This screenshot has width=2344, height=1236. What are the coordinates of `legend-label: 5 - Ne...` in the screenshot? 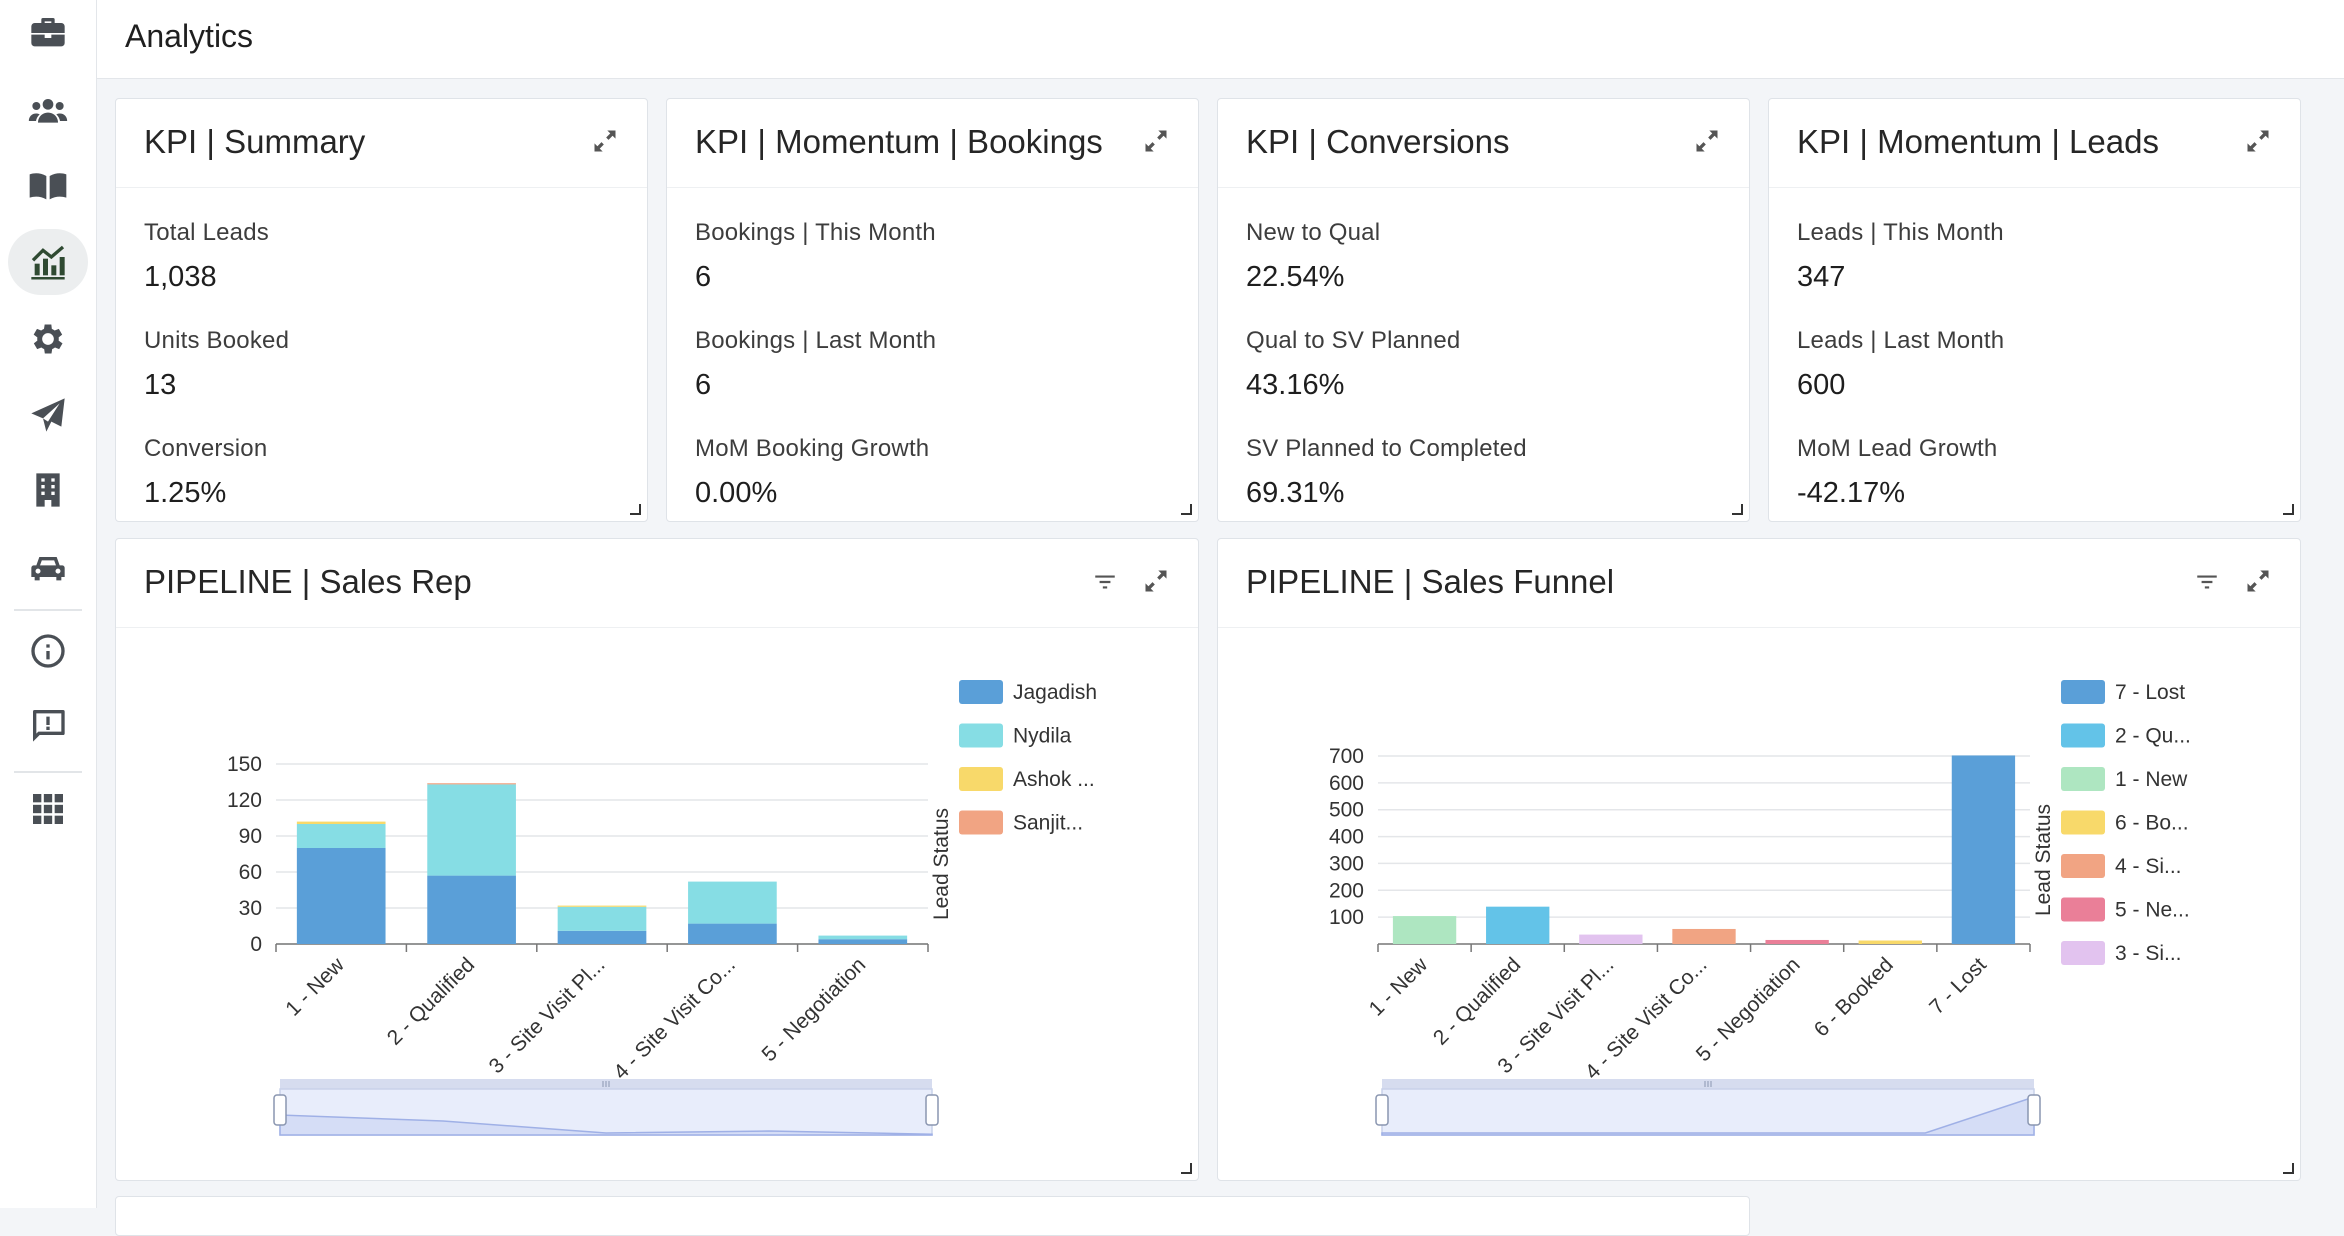 It's located at (2152, 910).